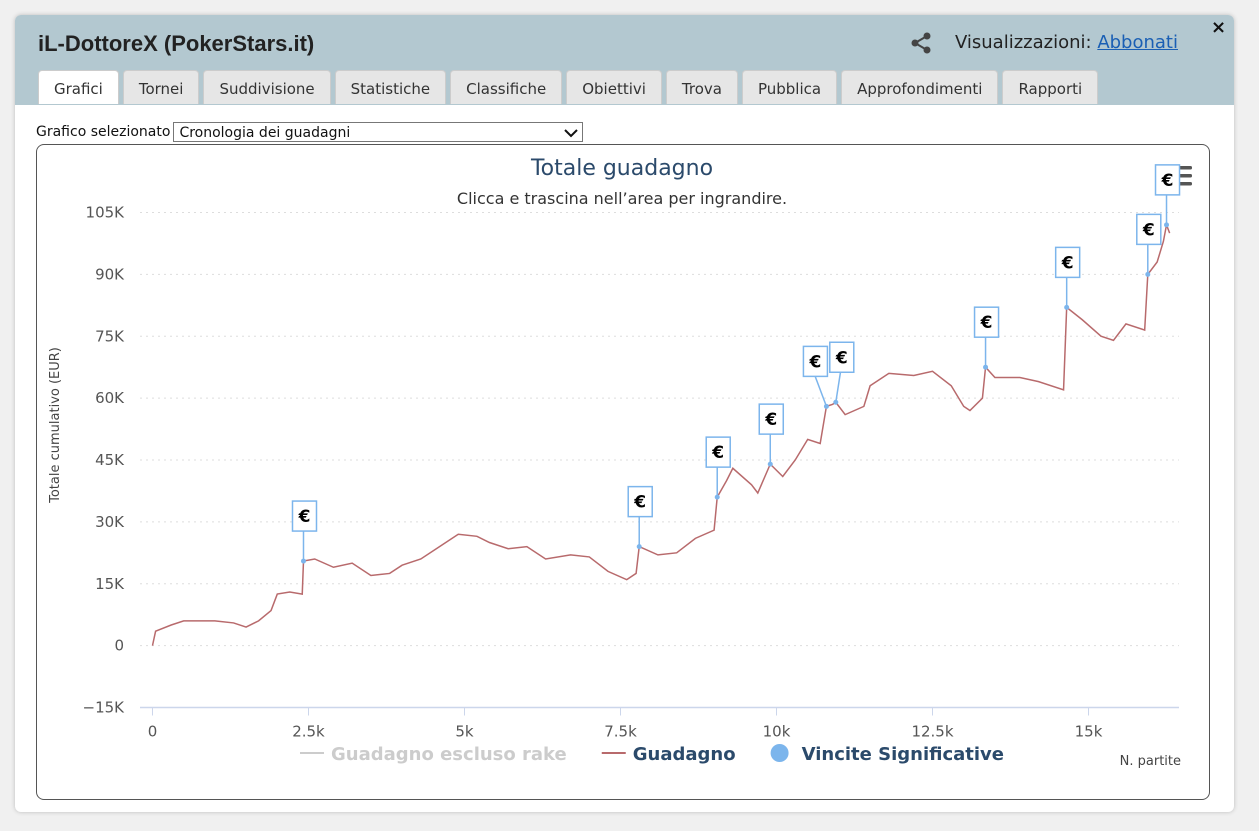  What do you see at coordinates (265, 133) in the screenshot?
I see `select-value: Cronologia dei guadagni` at bounding box center [265, 133].